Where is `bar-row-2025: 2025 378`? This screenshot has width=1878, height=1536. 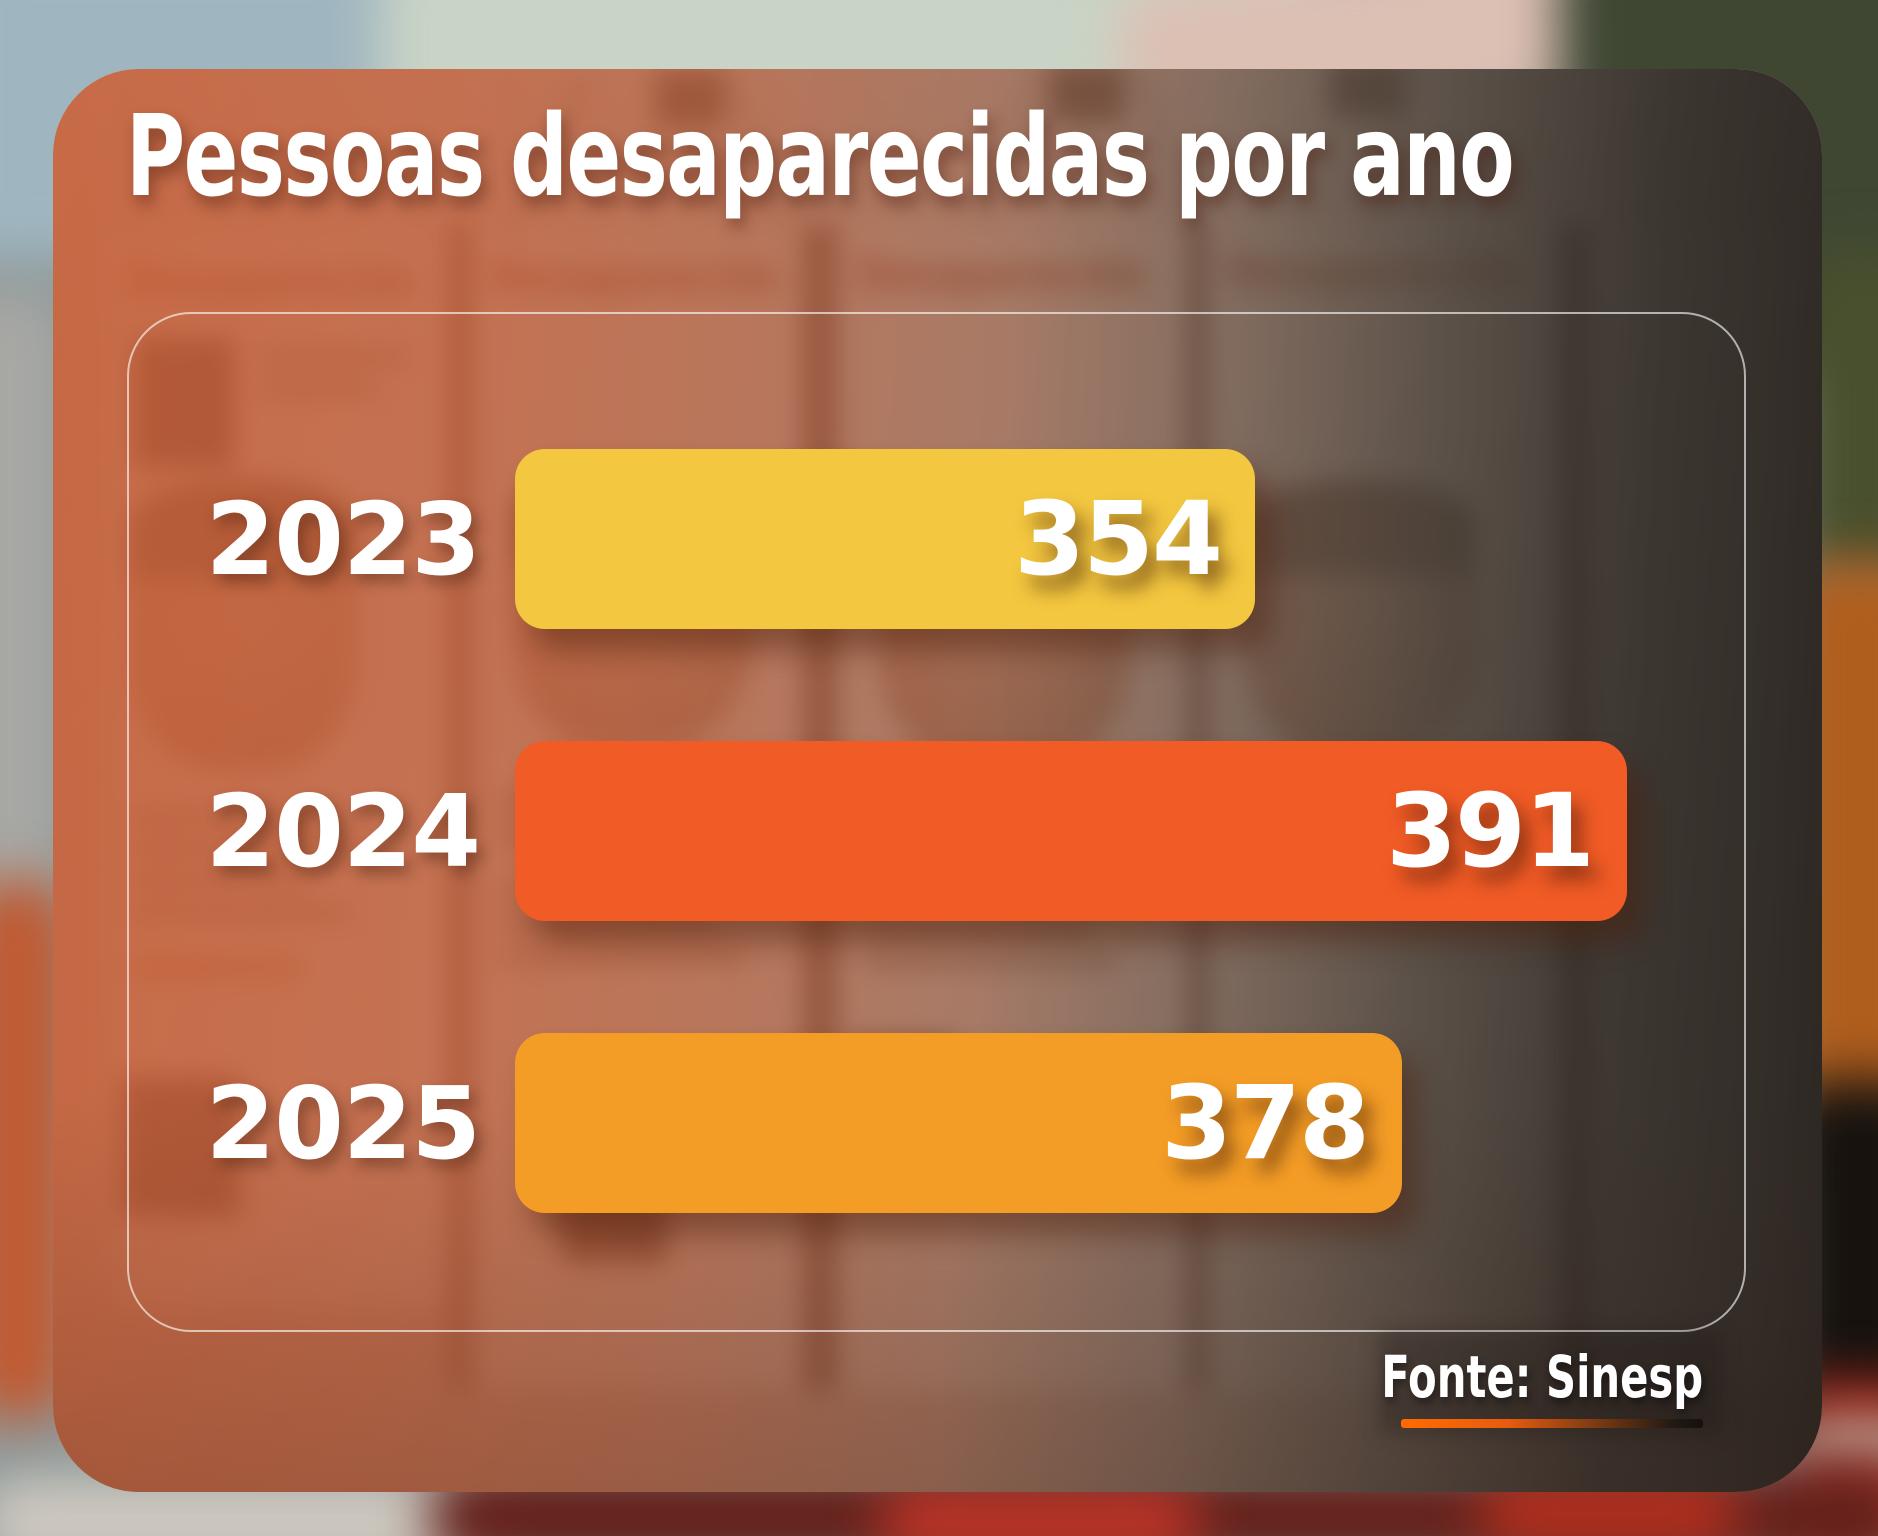 bar-row-2025: 2025 378 is located at coordinates (766, 1123).